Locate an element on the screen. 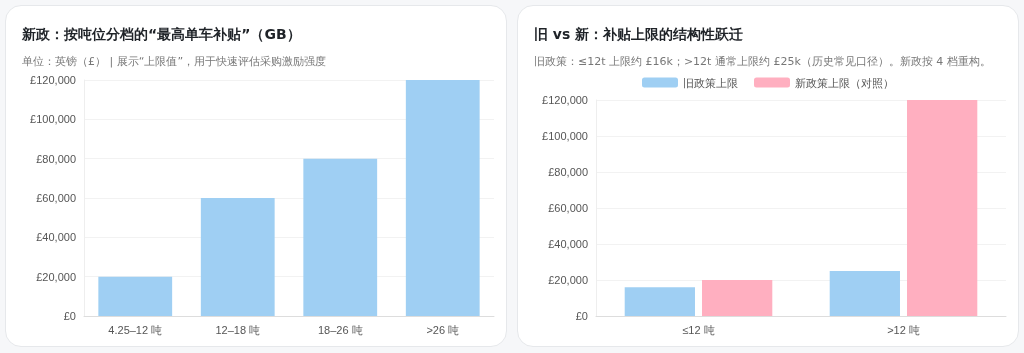 This screenshot has height=353, width=1024. x-tick-label: >12 吨 is located at coordinates (903, 329).